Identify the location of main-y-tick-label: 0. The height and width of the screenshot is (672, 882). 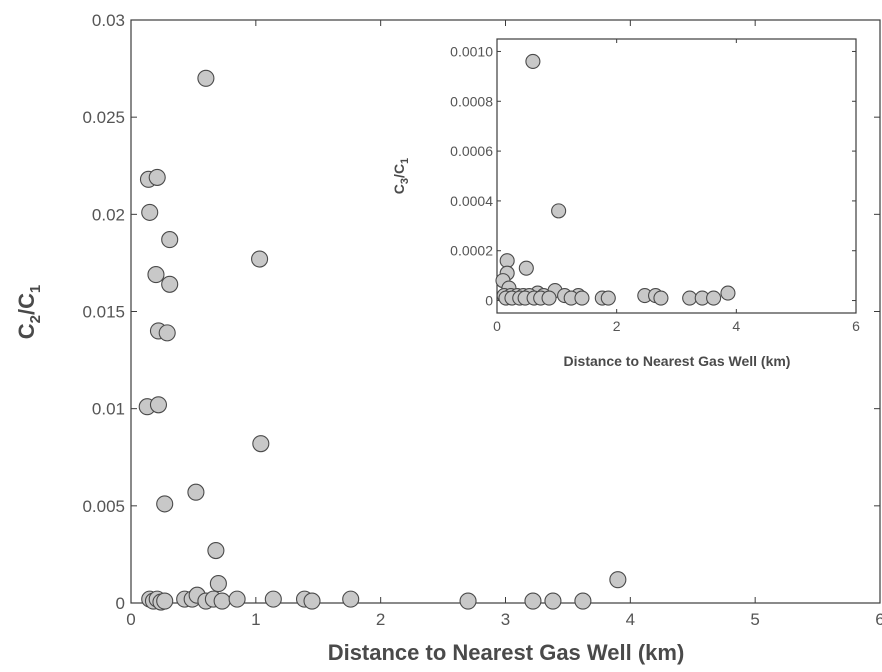
(120, 603).